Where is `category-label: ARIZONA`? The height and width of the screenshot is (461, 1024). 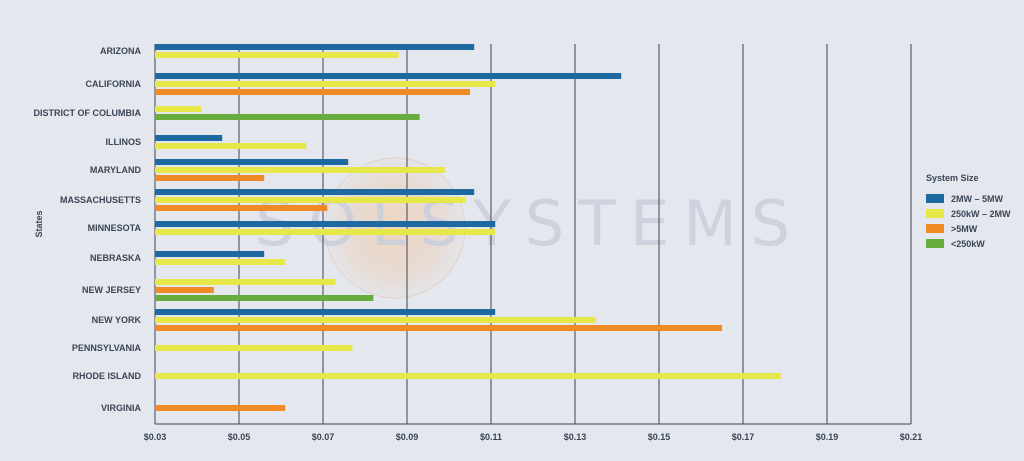
category-label: ARIZONA is located at coordinates (120, 51).